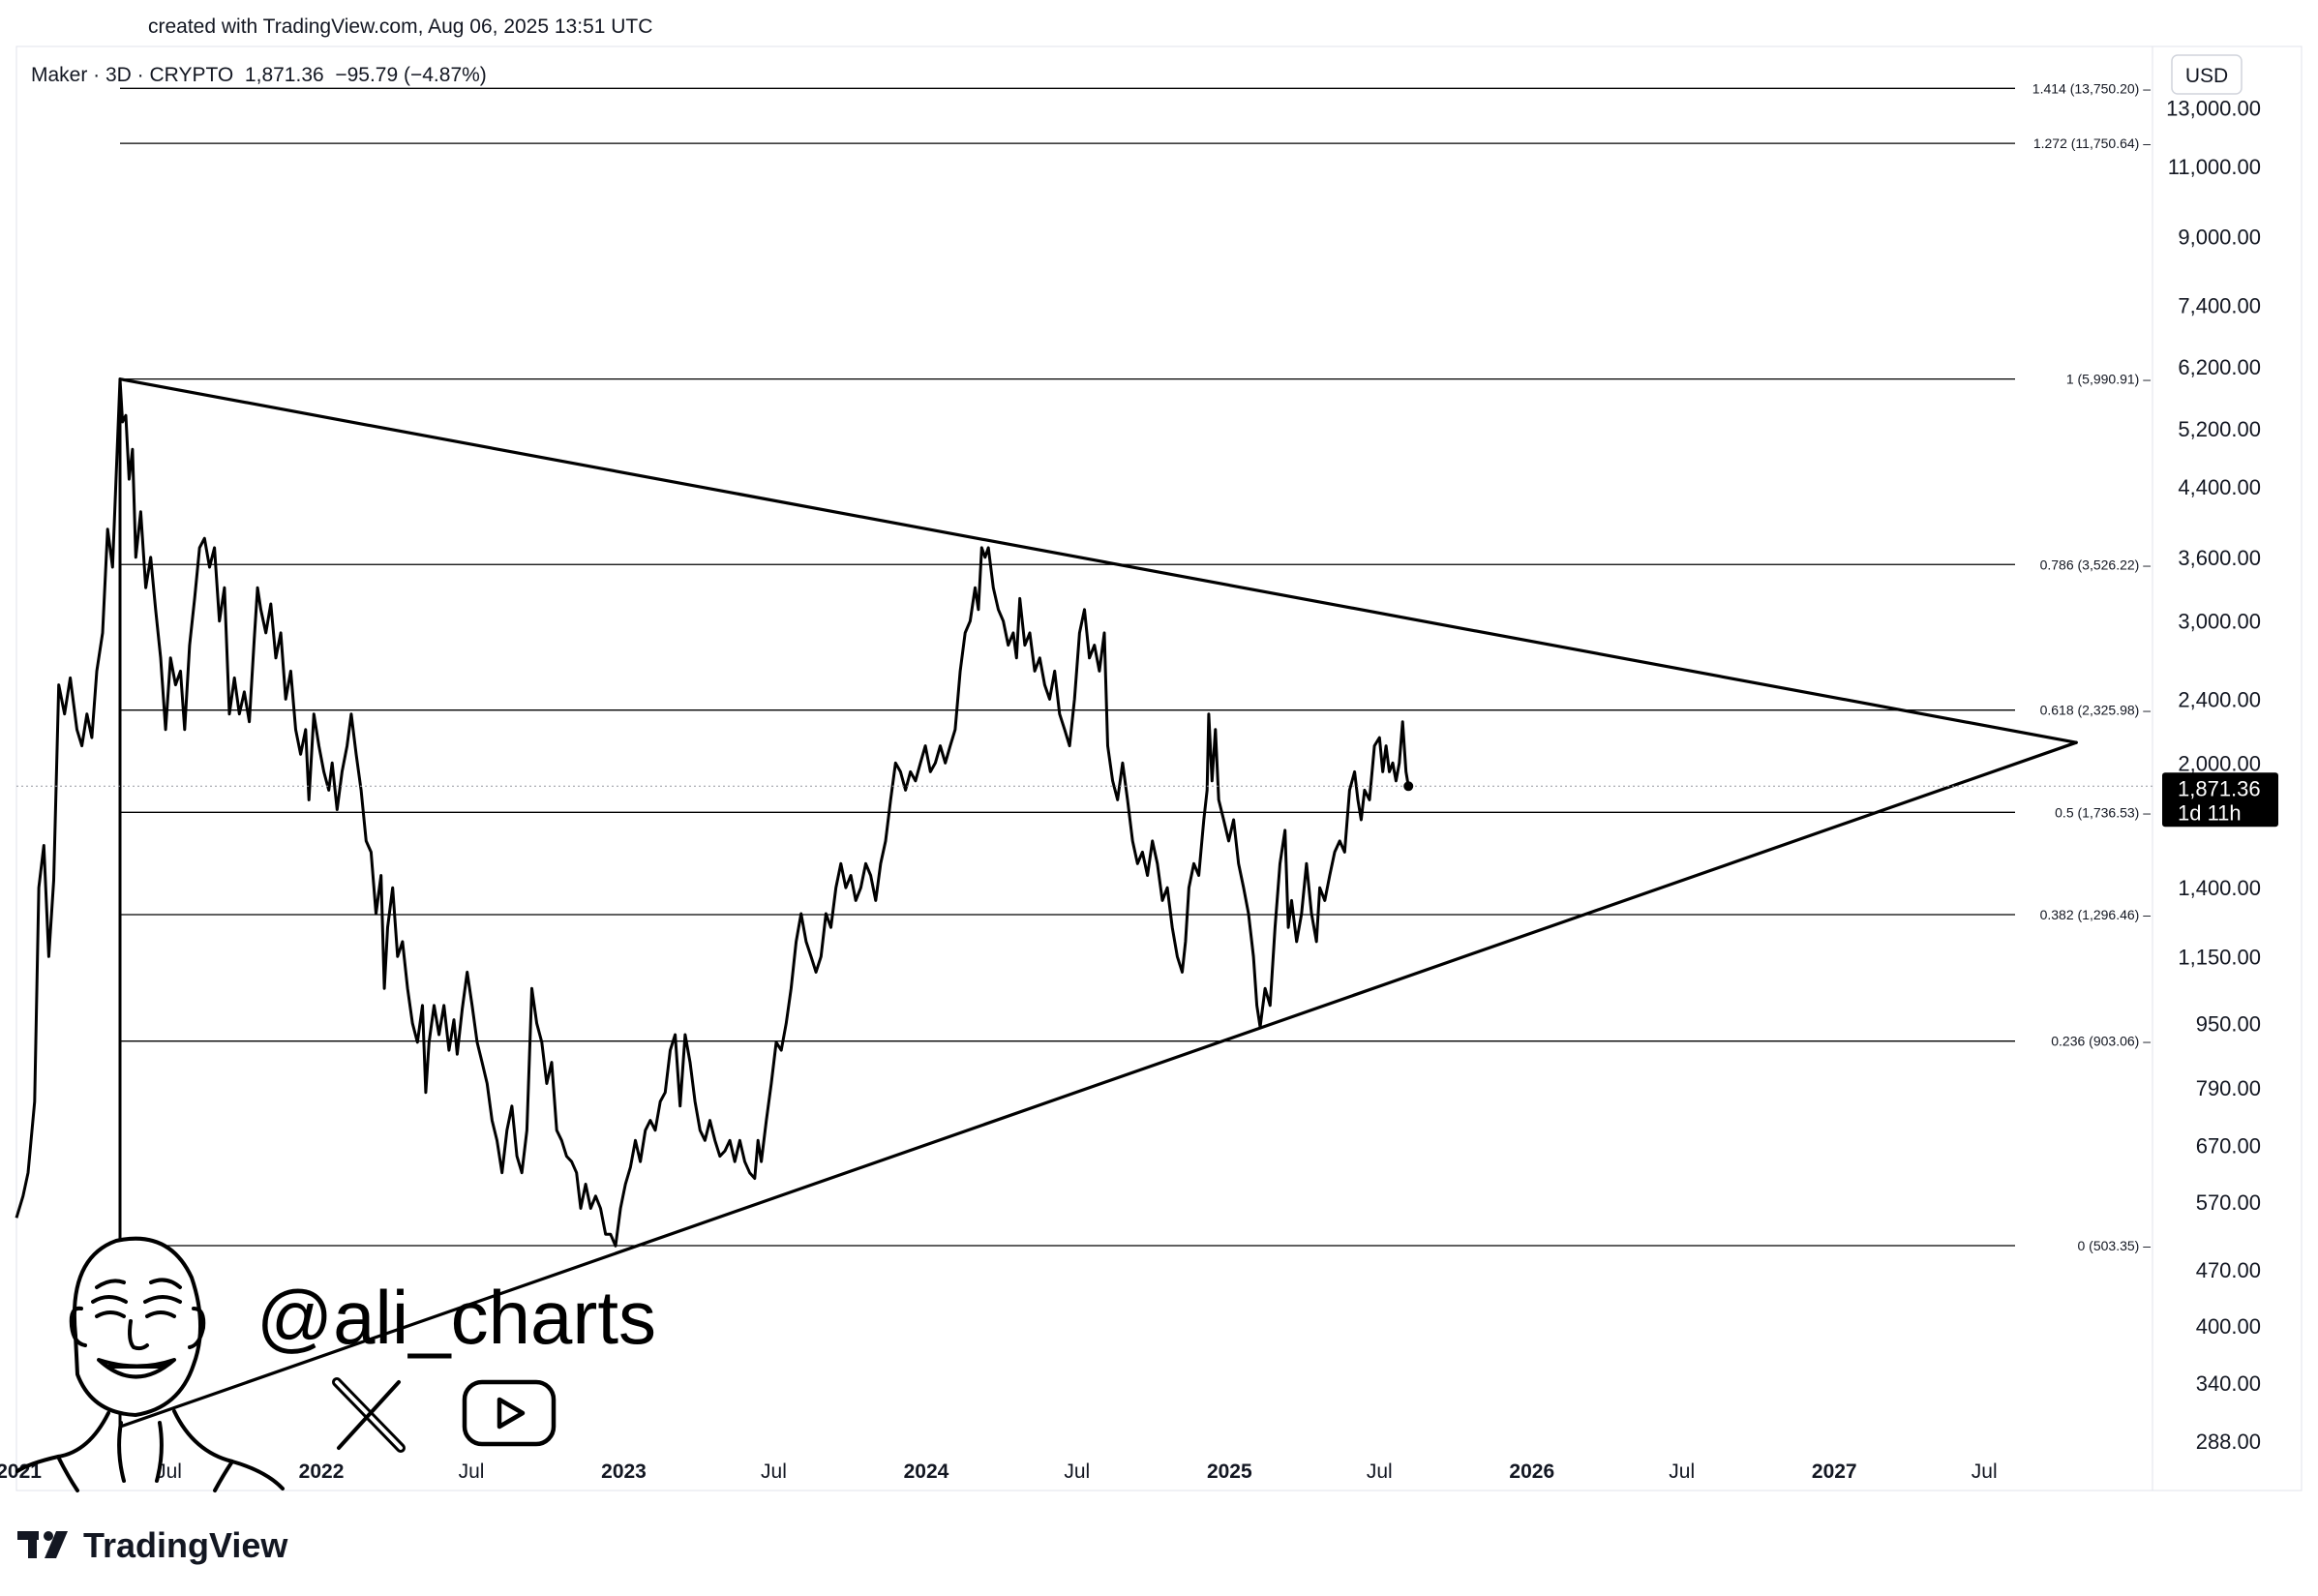 This screenshot has width=2318, height=1596. I want to click on fib-level-label: 1.272 (11,750.64) –, so click(2092, 143).